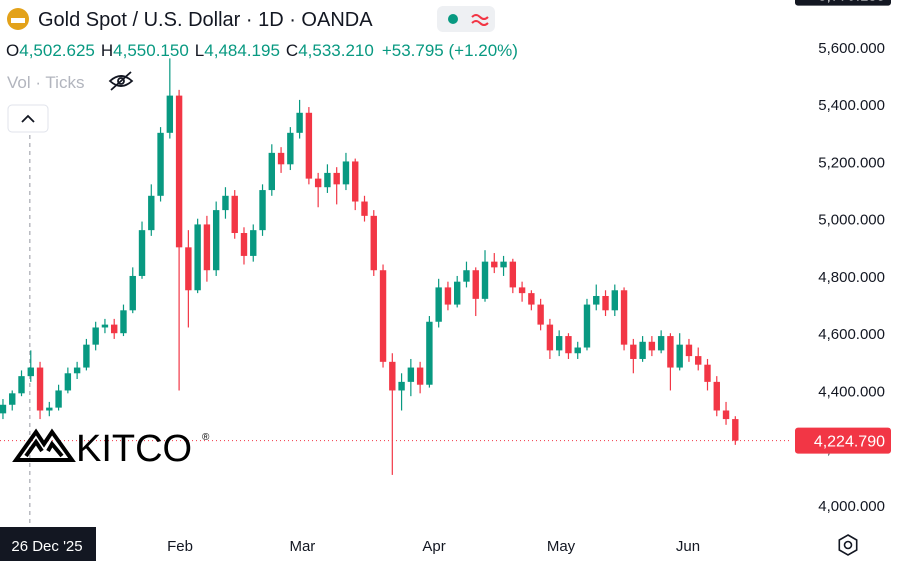  Describe the element at coordinates (205, 20) in the screenshot. I see `chart-title: Gold Spot / U.S. Dollar · 1D · OANDA` at that location.